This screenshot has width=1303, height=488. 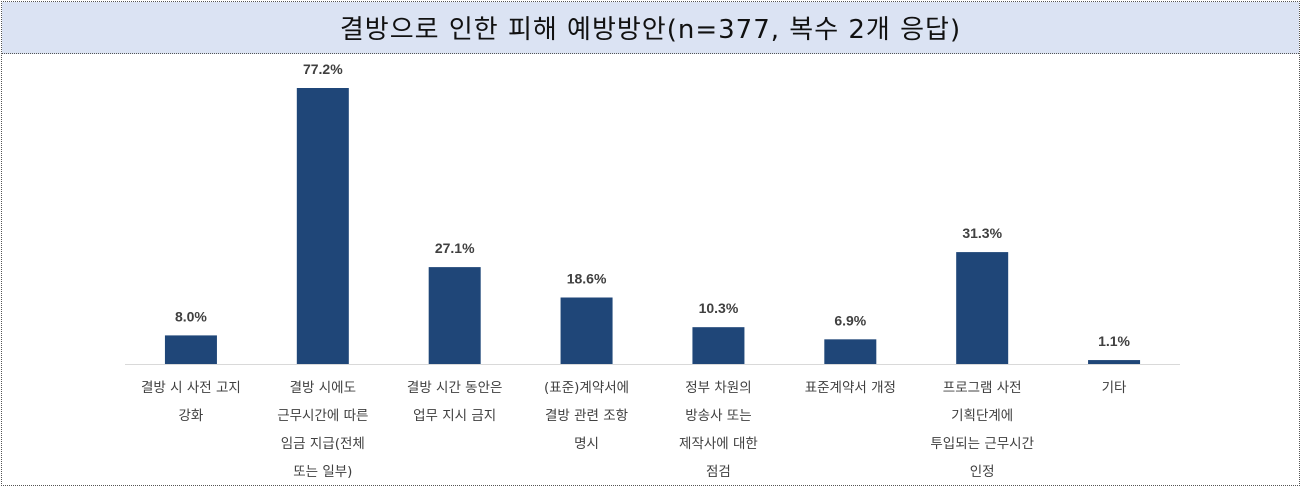 What do you see at coordinates (191, 388) in the screenshot?
I see `category-label-line: 결방 시 사전 고지` at bounding box center [191, 388].